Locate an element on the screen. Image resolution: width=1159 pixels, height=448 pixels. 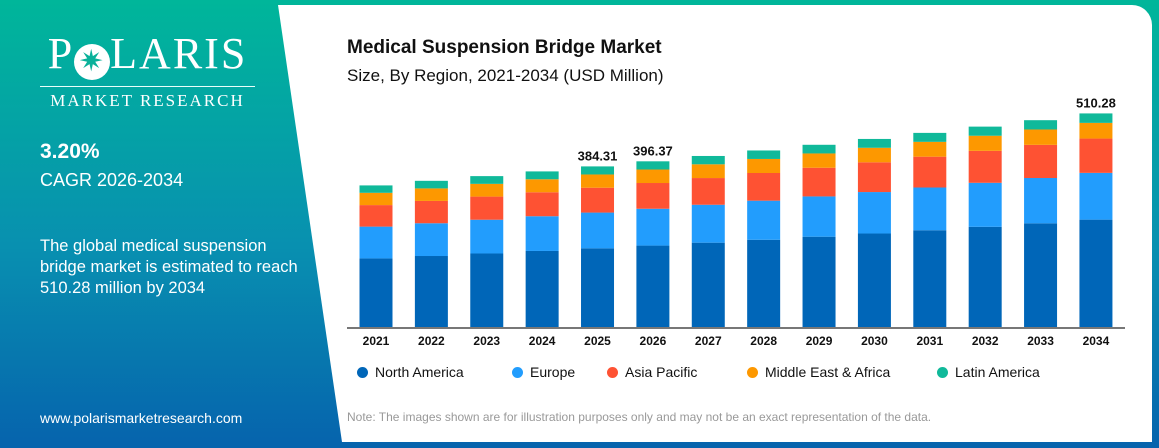
data-label: 384.31 is located at coordinates (598, 155).